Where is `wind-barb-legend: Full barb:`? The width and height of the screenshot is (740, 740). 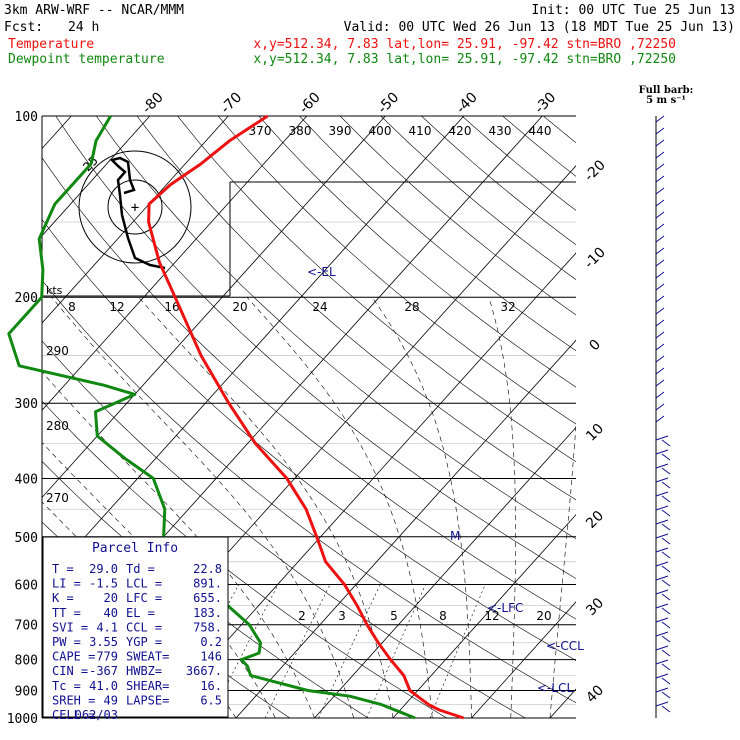
wind-barb-legend: Full barb: is located at coordinates (666, 90).